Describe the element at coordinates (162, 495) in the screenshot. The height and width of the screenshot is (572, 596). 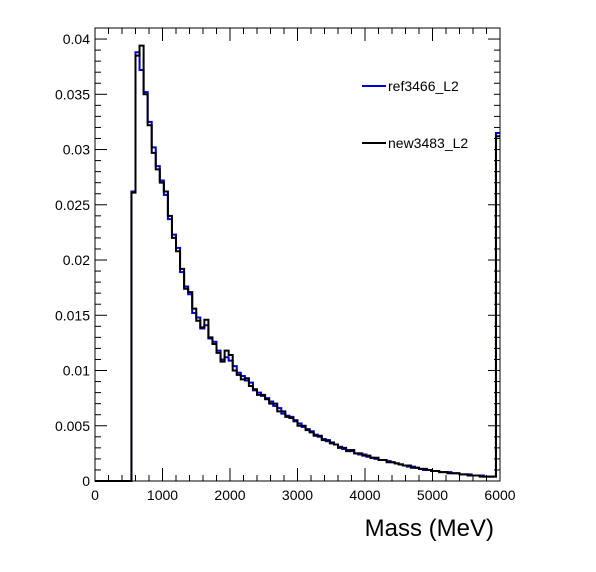
I see `x-tick-label: 1000` at that location.